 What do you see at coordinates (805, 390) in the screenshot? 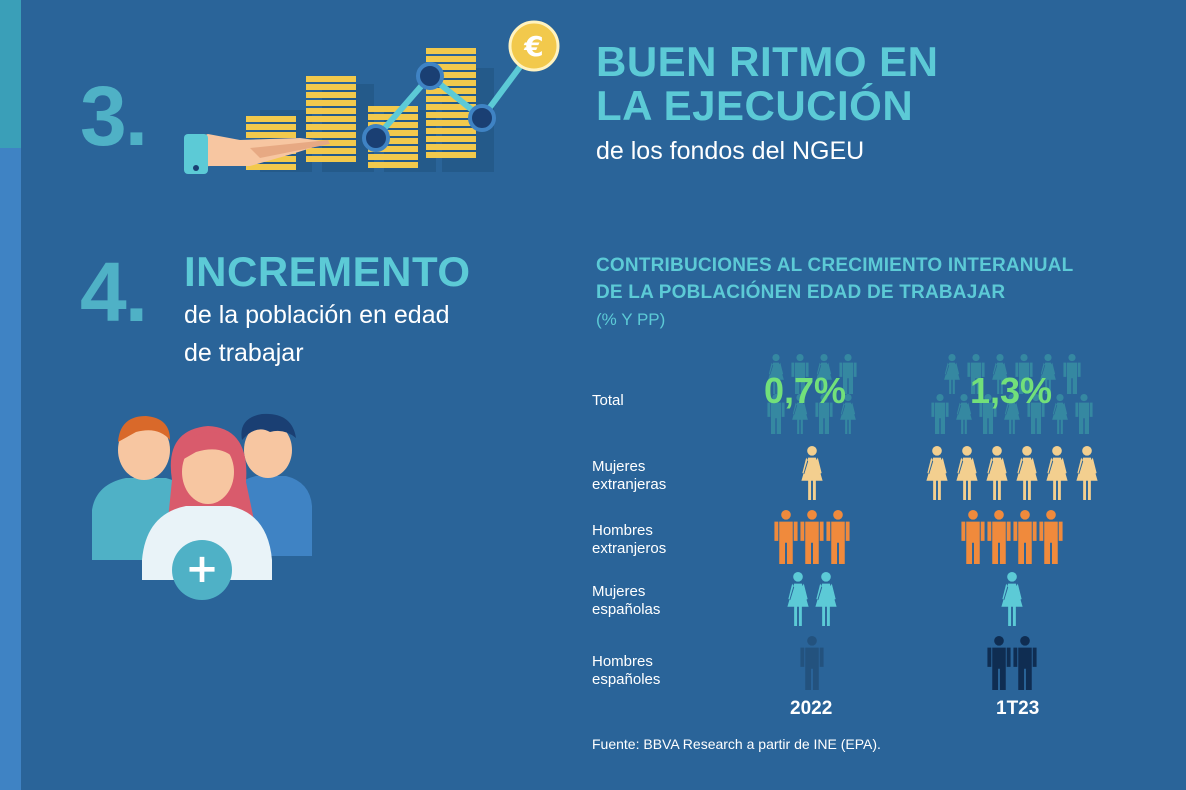
I see `total-value-2022: 0,7%` at bounding box center [805, 390].